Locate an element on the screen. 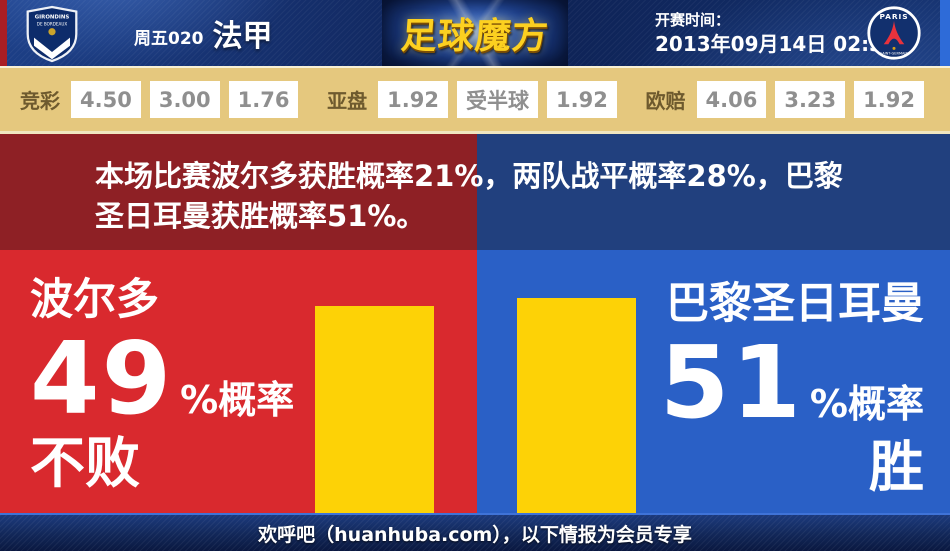 This screenshot has width=950, height=551. psg-crest-icon: PARIS SAINT-GERMAIN is located at coordinates (894, 33).